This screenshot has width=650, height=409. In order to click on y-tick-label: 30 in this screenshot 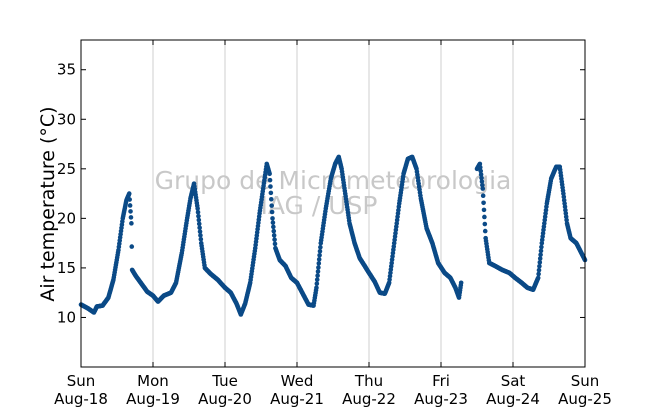, I will do `click(66, 119)`.